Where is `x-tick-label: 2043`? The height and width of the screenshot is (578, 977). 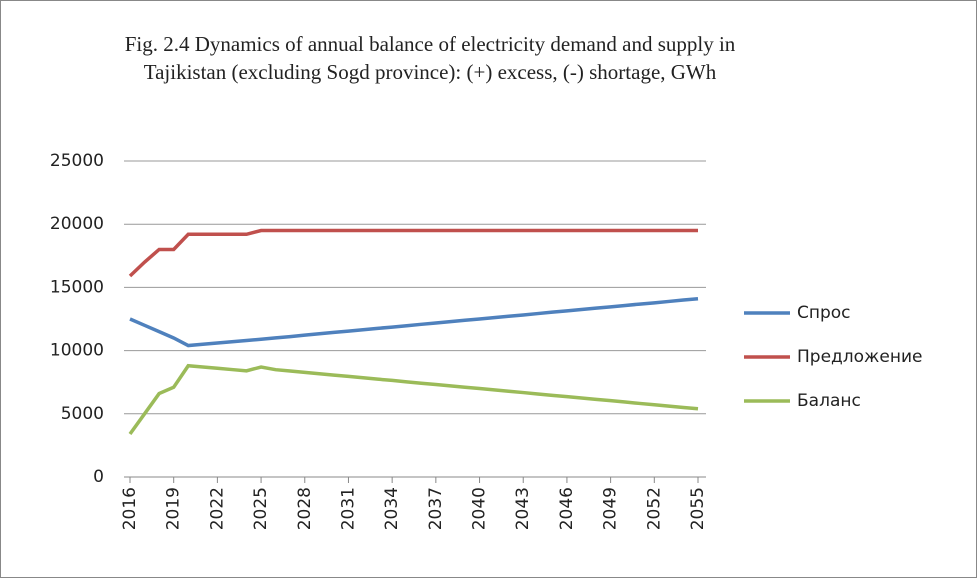 x-tick-label: 2043 is located at coordinates (523, 508).